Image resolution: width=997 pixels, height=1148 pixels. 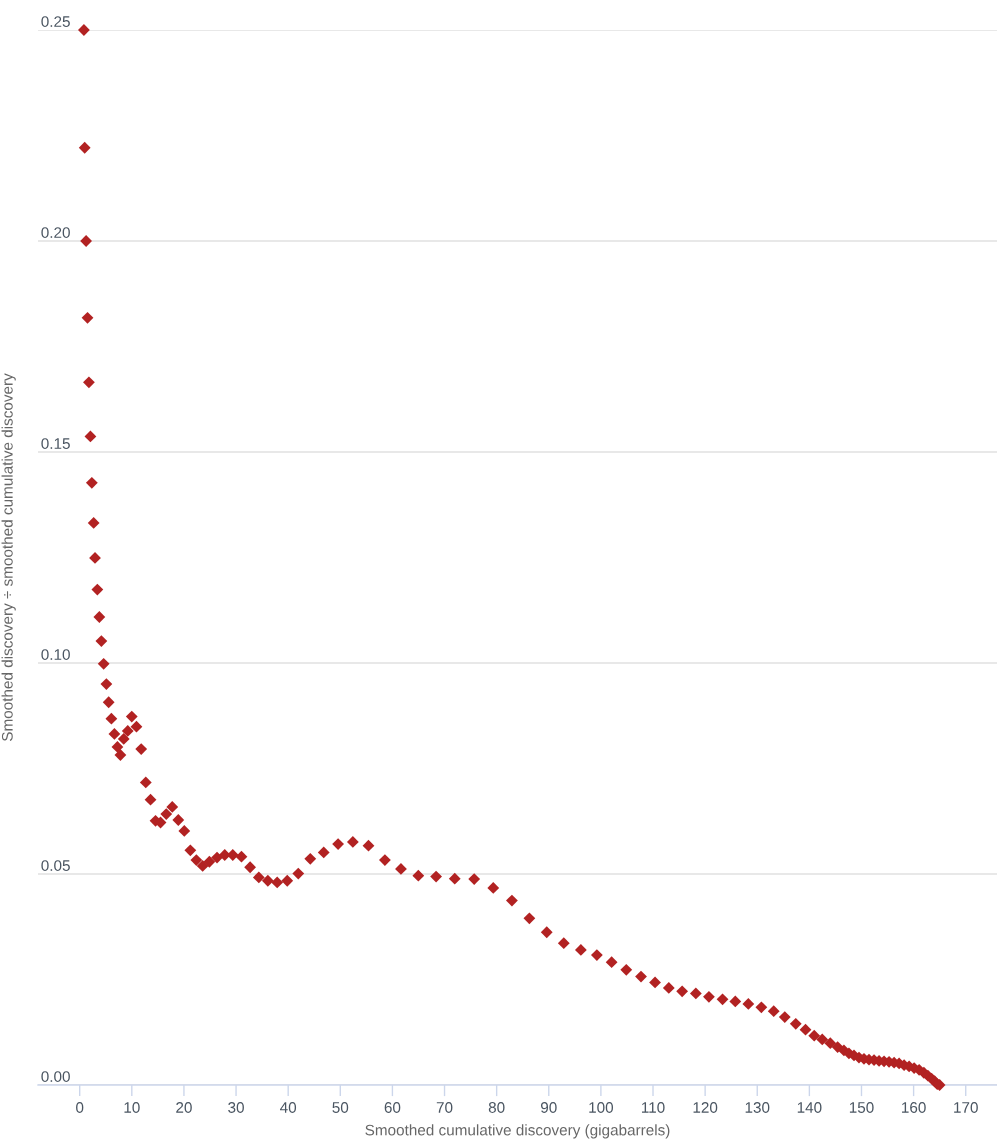 What do you see at coordinates (757, 1107) in the screenshot?
I see `x-tick-label: 130` at bounding box center [757, 1107].